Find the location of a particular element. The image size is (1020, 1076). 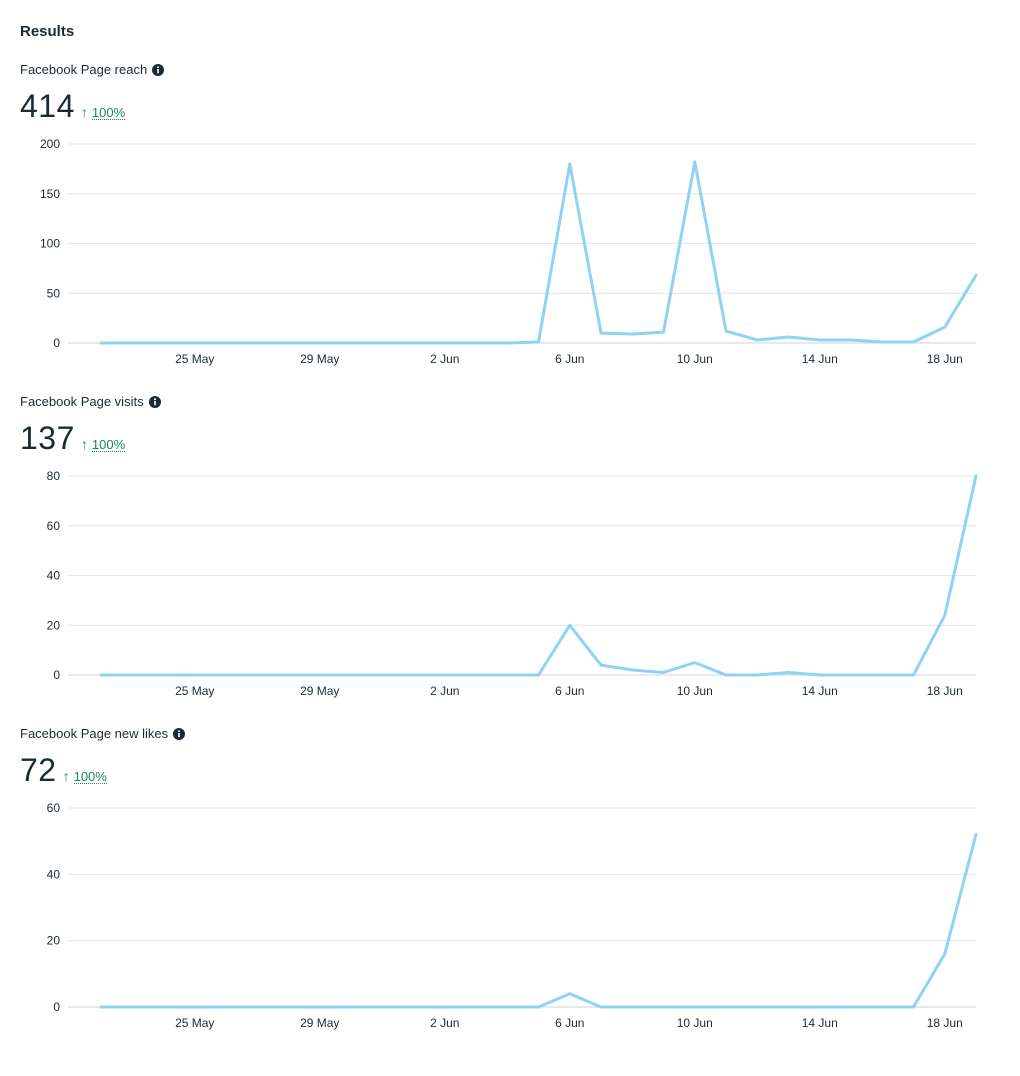

y-tick-label: 0 is located at coordinates (56, 1007).